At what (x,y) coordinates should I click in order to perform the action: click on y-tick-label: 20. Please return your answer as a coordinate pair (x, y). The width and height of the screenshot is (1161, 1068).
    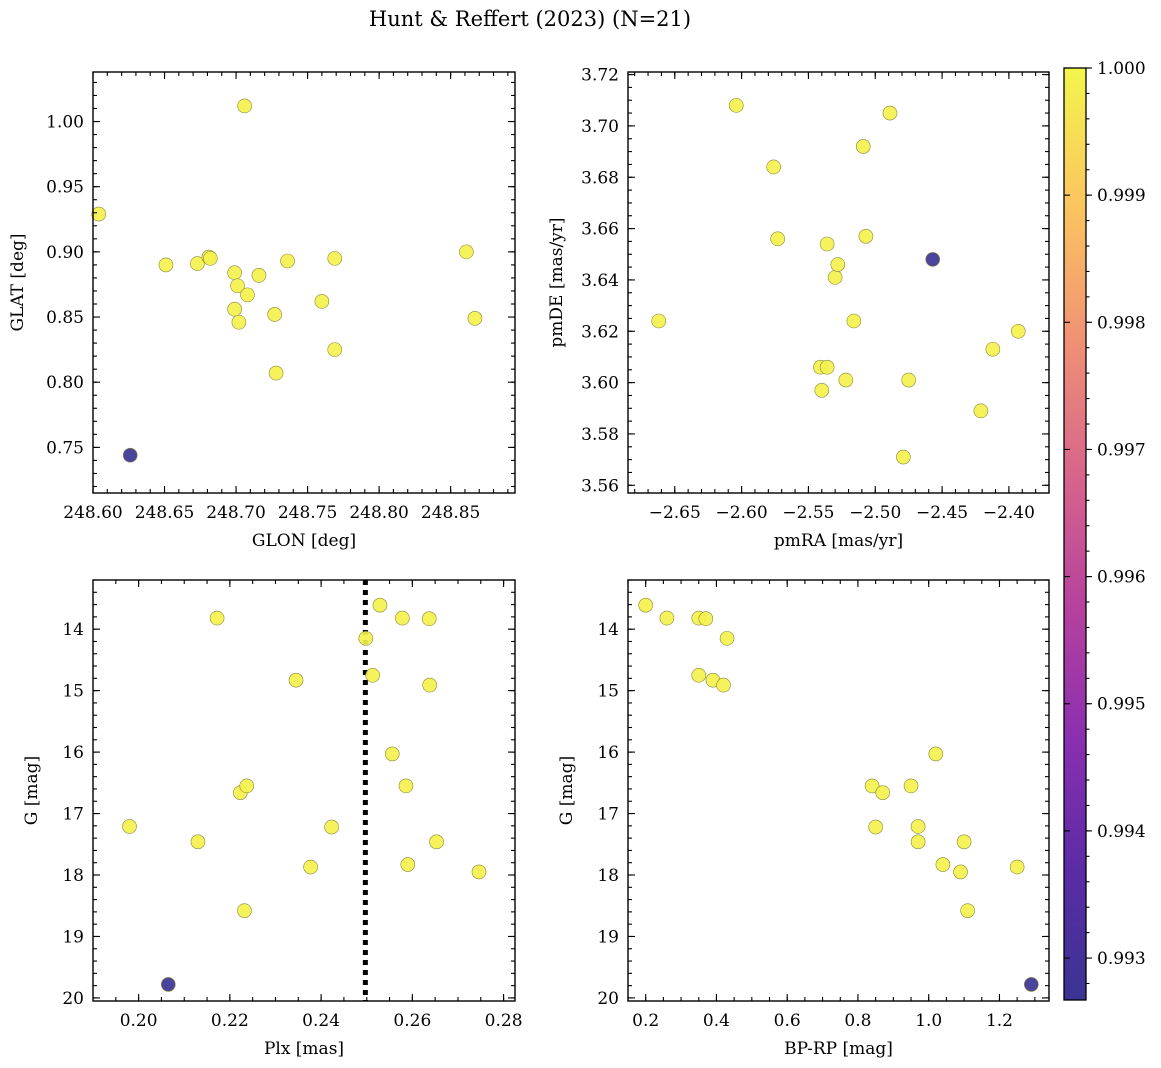
    Looking at the image, I should click on (73, 999).